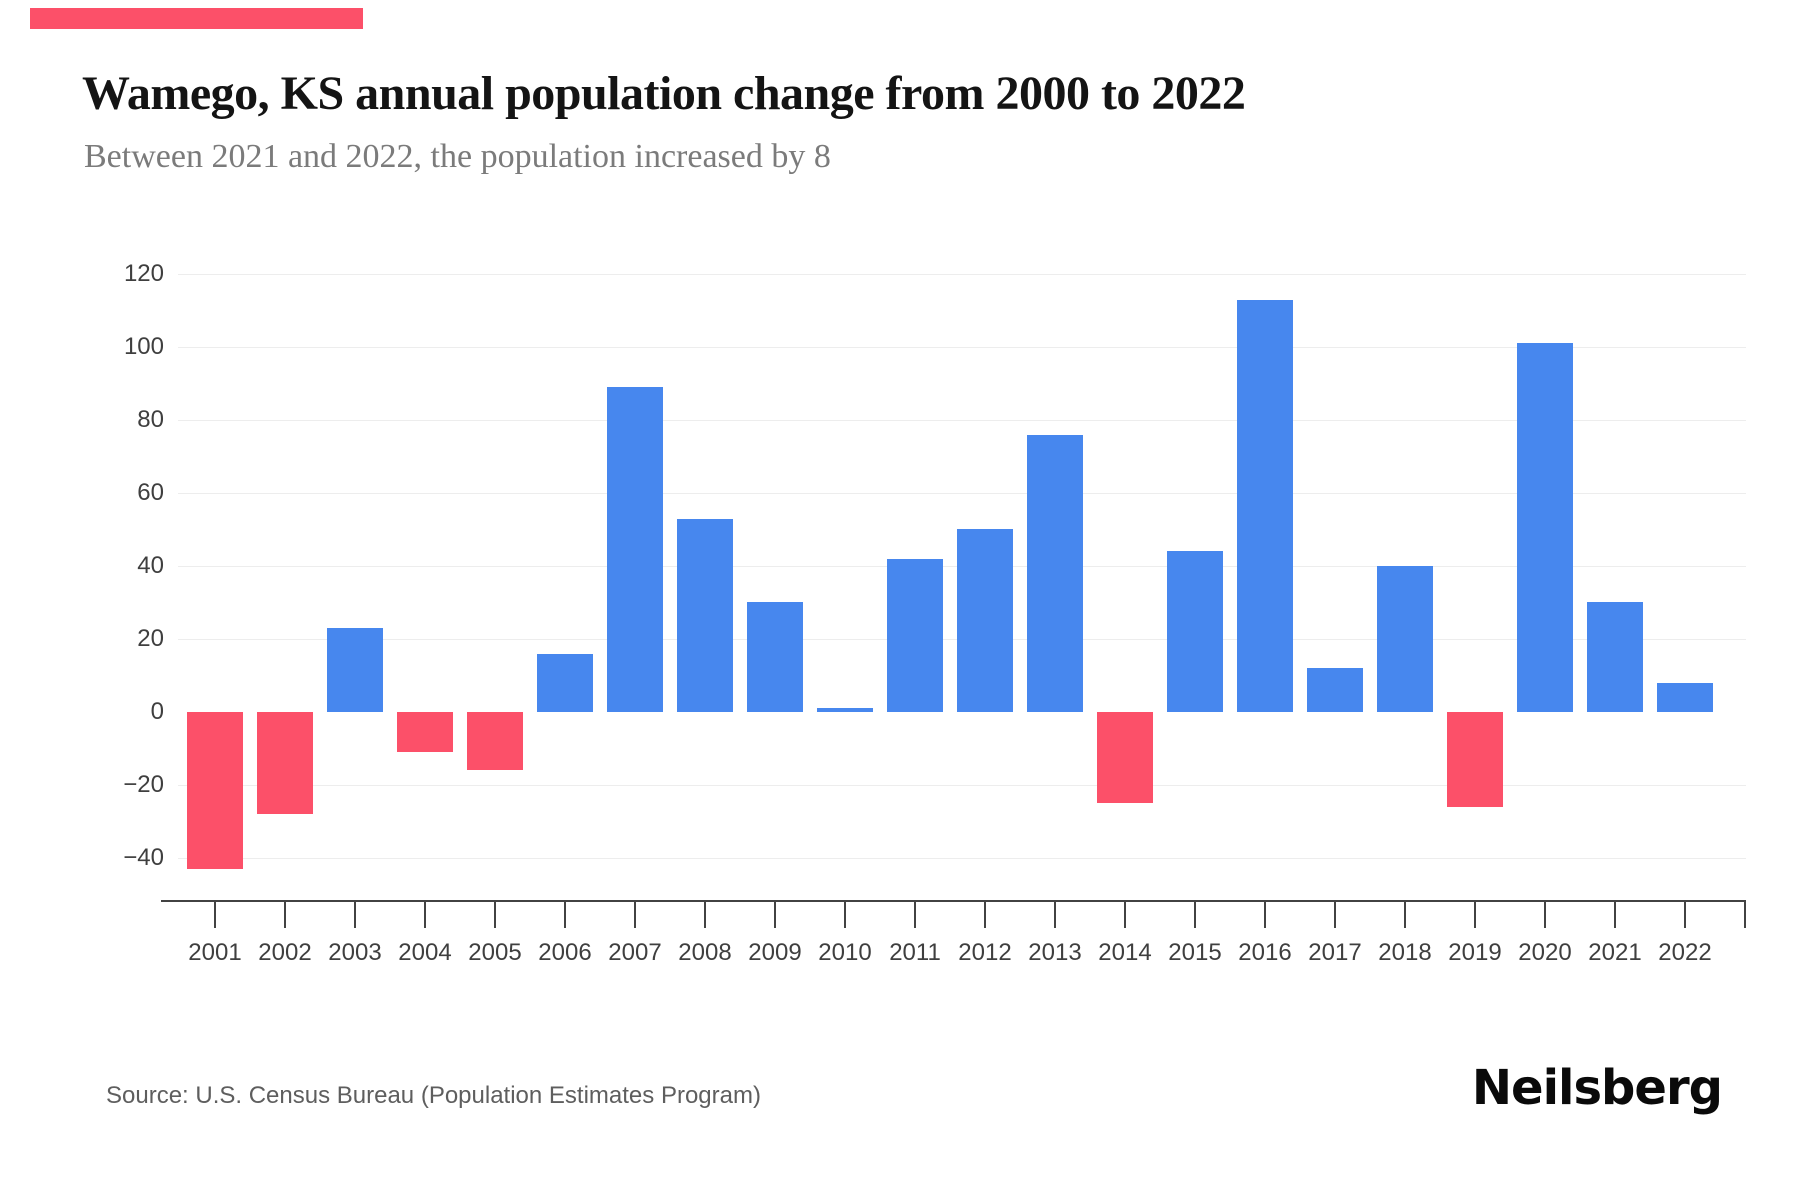 The width and height of the screenshot is (1800, 1200). What do you see at coordinates (845, 952) in the screenshot?
I see `x-tick-label-2010: 2010` at bounding box center [845, 952].